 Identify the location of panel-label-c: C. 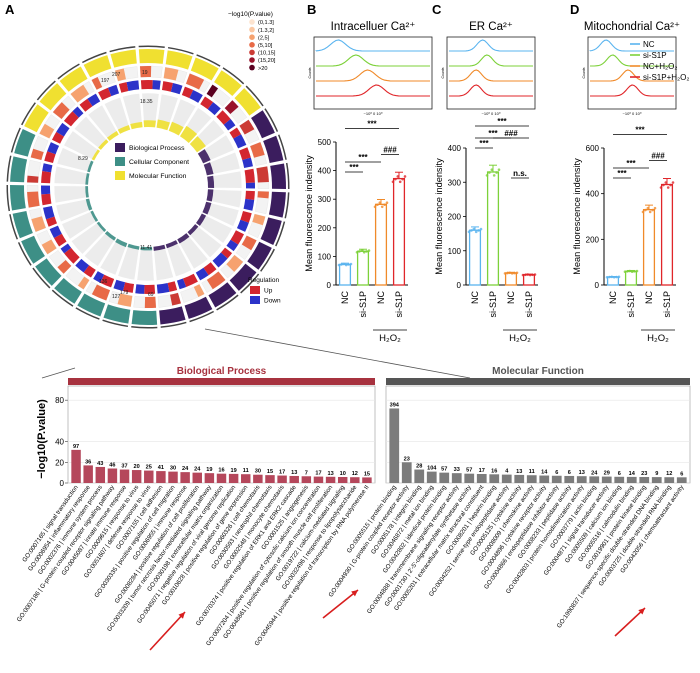
(437, 9).